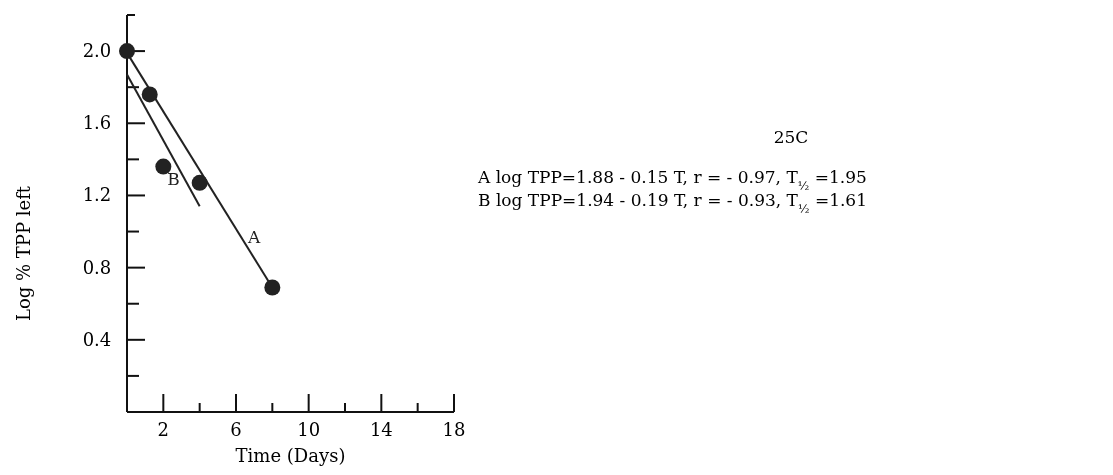 This screenshot has width=1113, height=475. What do you see at coordinates (97, 51) in the screenshot?
I see `y-tick-label: 2.0` at bounding box center [97, 51].